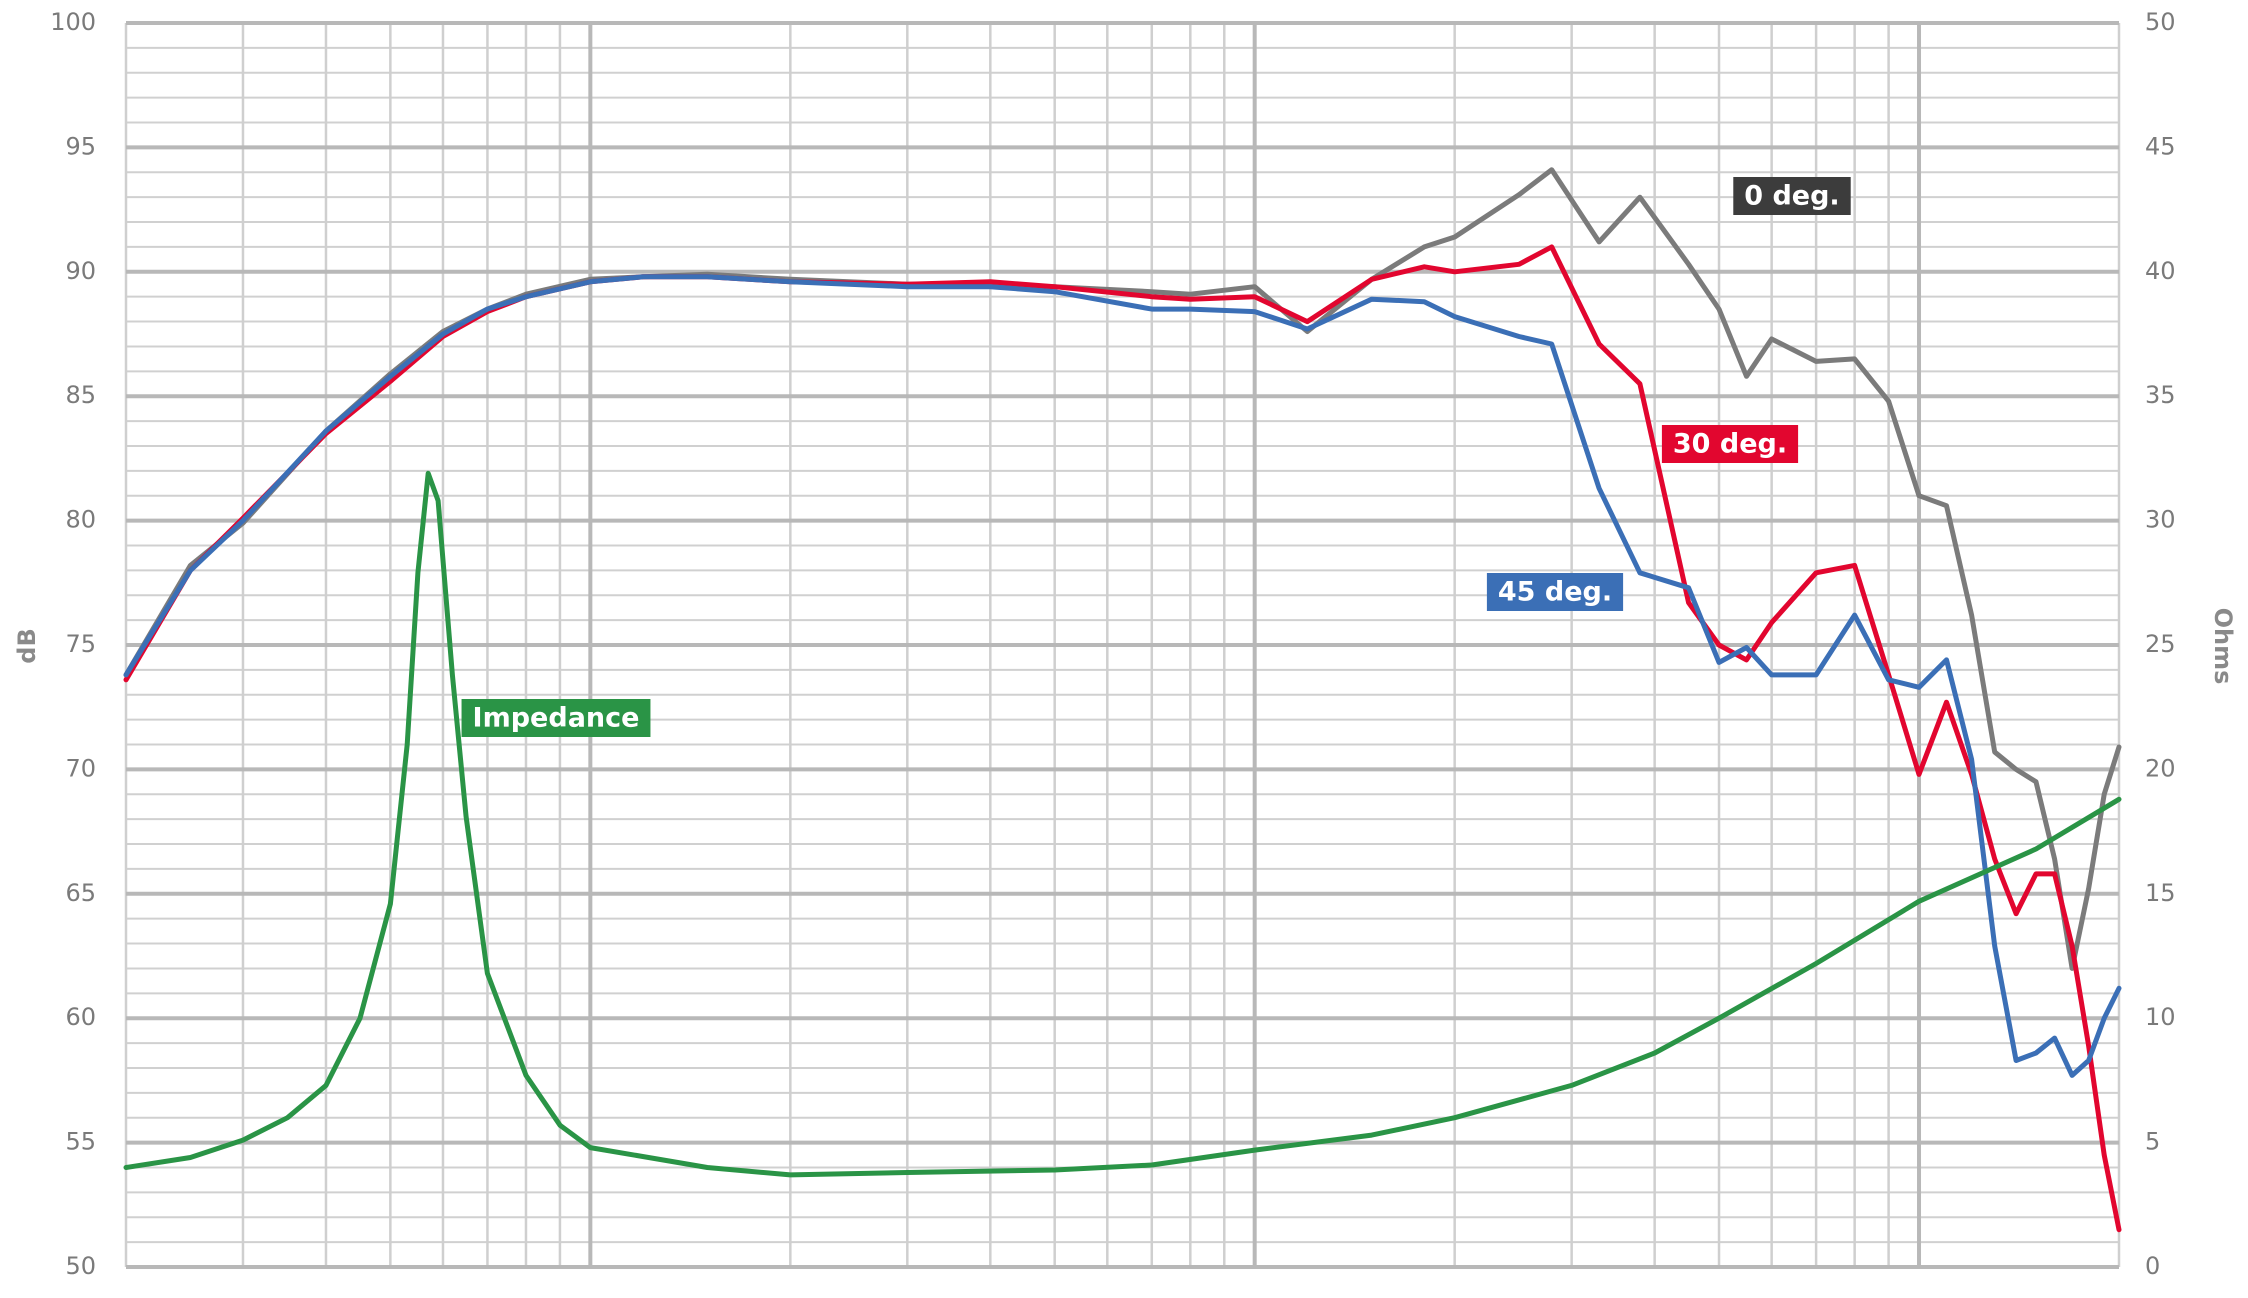 Image resolution: width=2248 pixels, height=1298 pixels. Describe the element at coordinates (2160, 644) in the screenshot. I see `y2-tick-label: 25` at that location.